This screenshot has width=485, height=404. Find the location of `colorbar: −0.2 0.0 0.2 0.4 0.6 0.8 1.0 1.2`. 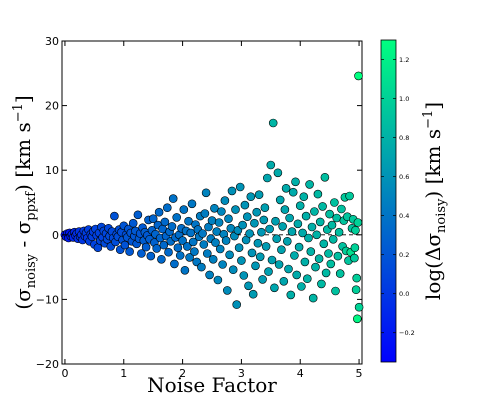

colorbar: −0.2 0.0 0.2 0.4 0.6 0.8 1.0 1.2 is located at coordinates (397, 201).